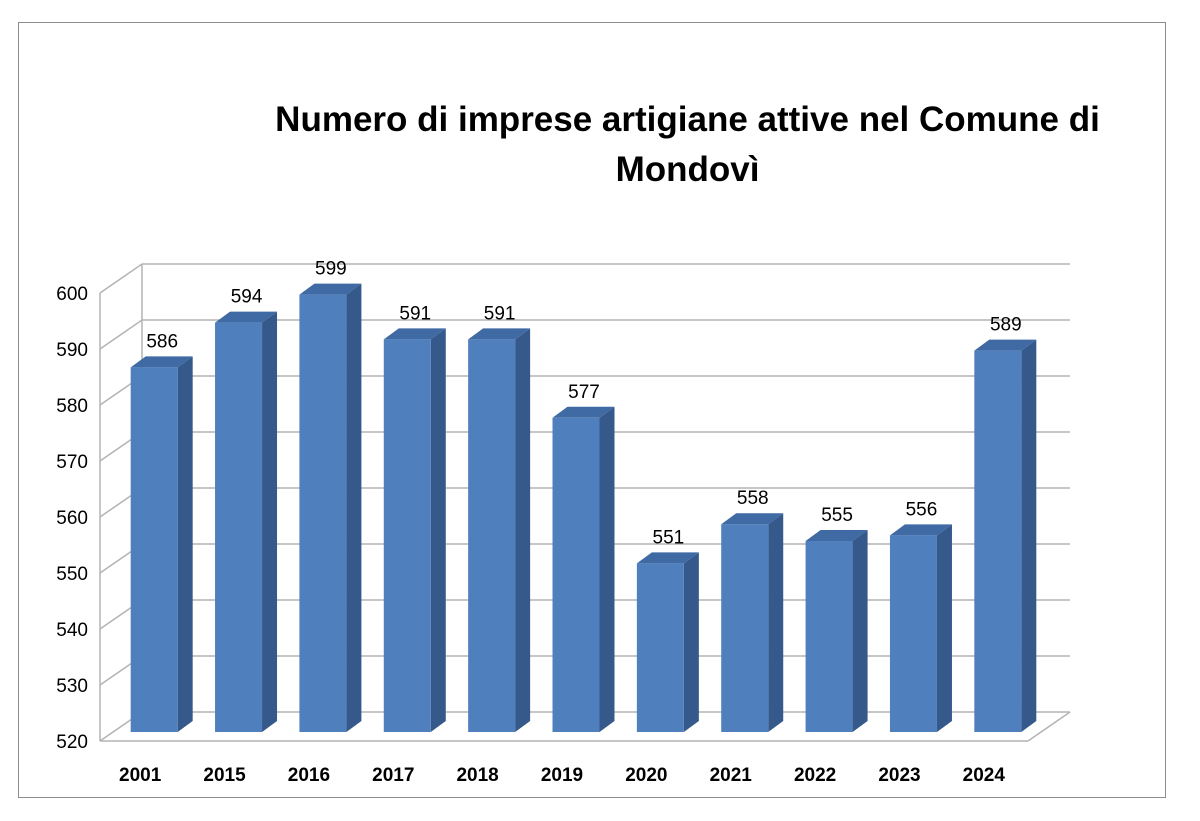  I want to click on y-tick-label: 580, so click(72, 406).